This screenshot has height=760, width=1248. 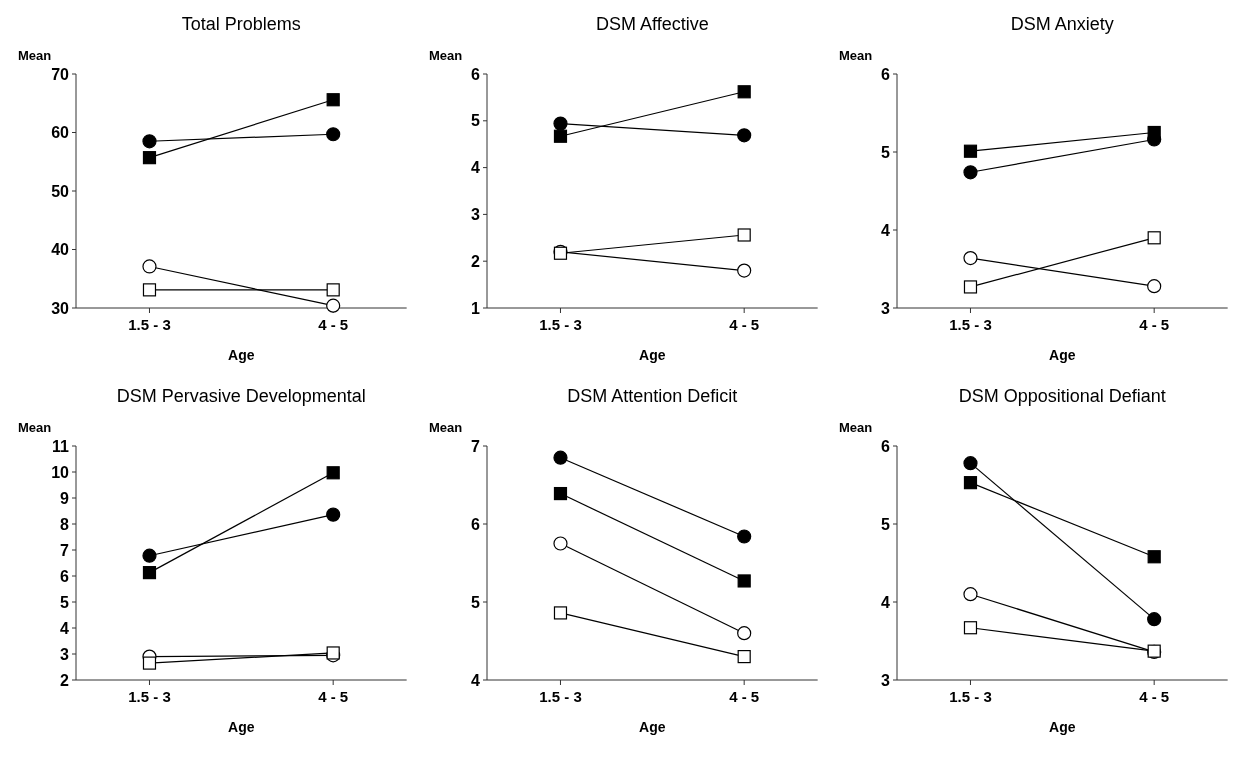 What do you see at coordinates (65, 498) in the screenshot?
I see `y-tick-label: 9` at bounding box center [65, 498].